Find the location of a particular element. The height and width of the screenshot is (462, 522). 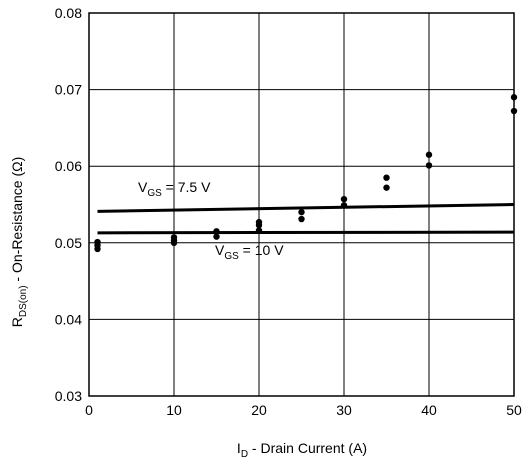

y-tick-label: 0.03 is located at coordinates (68, 396).